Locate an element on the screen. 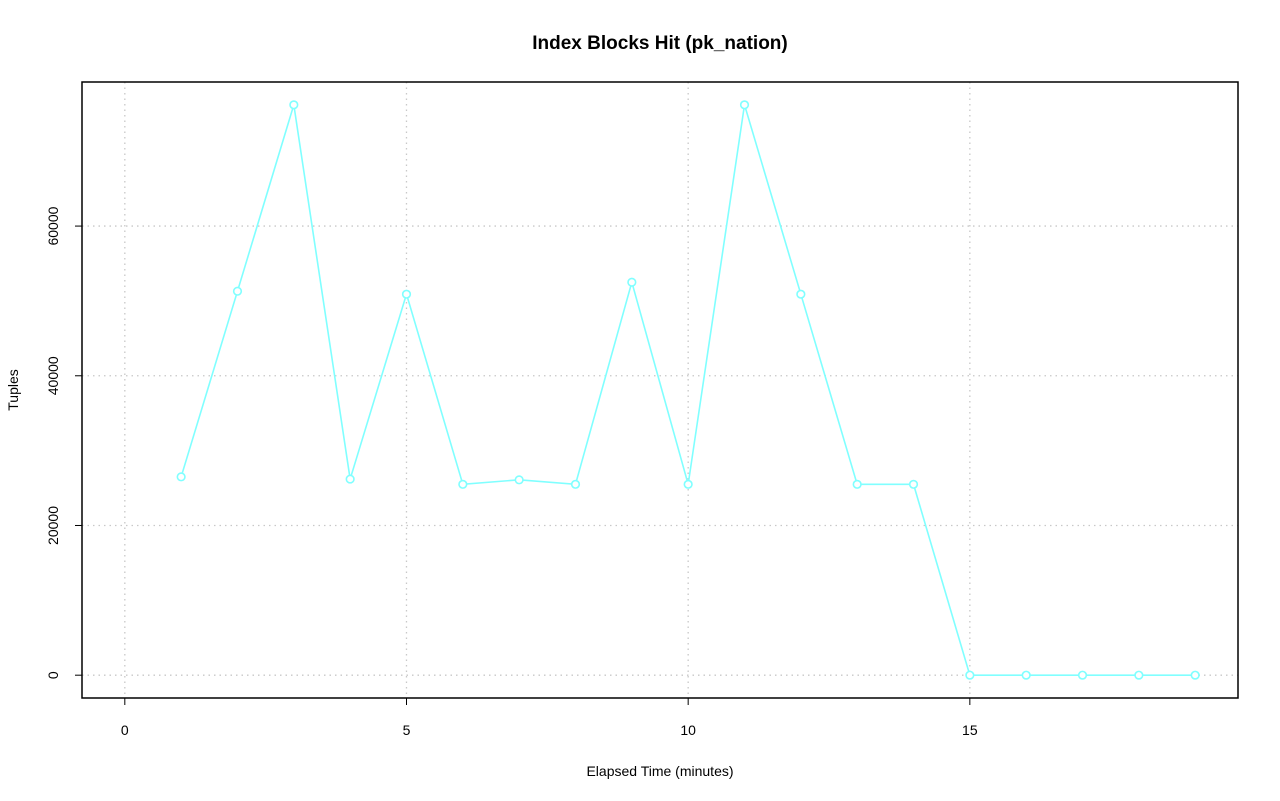 This screenshot has height=801, width=1280. x-tick-label: 5 is located at coordinates (407, 730).